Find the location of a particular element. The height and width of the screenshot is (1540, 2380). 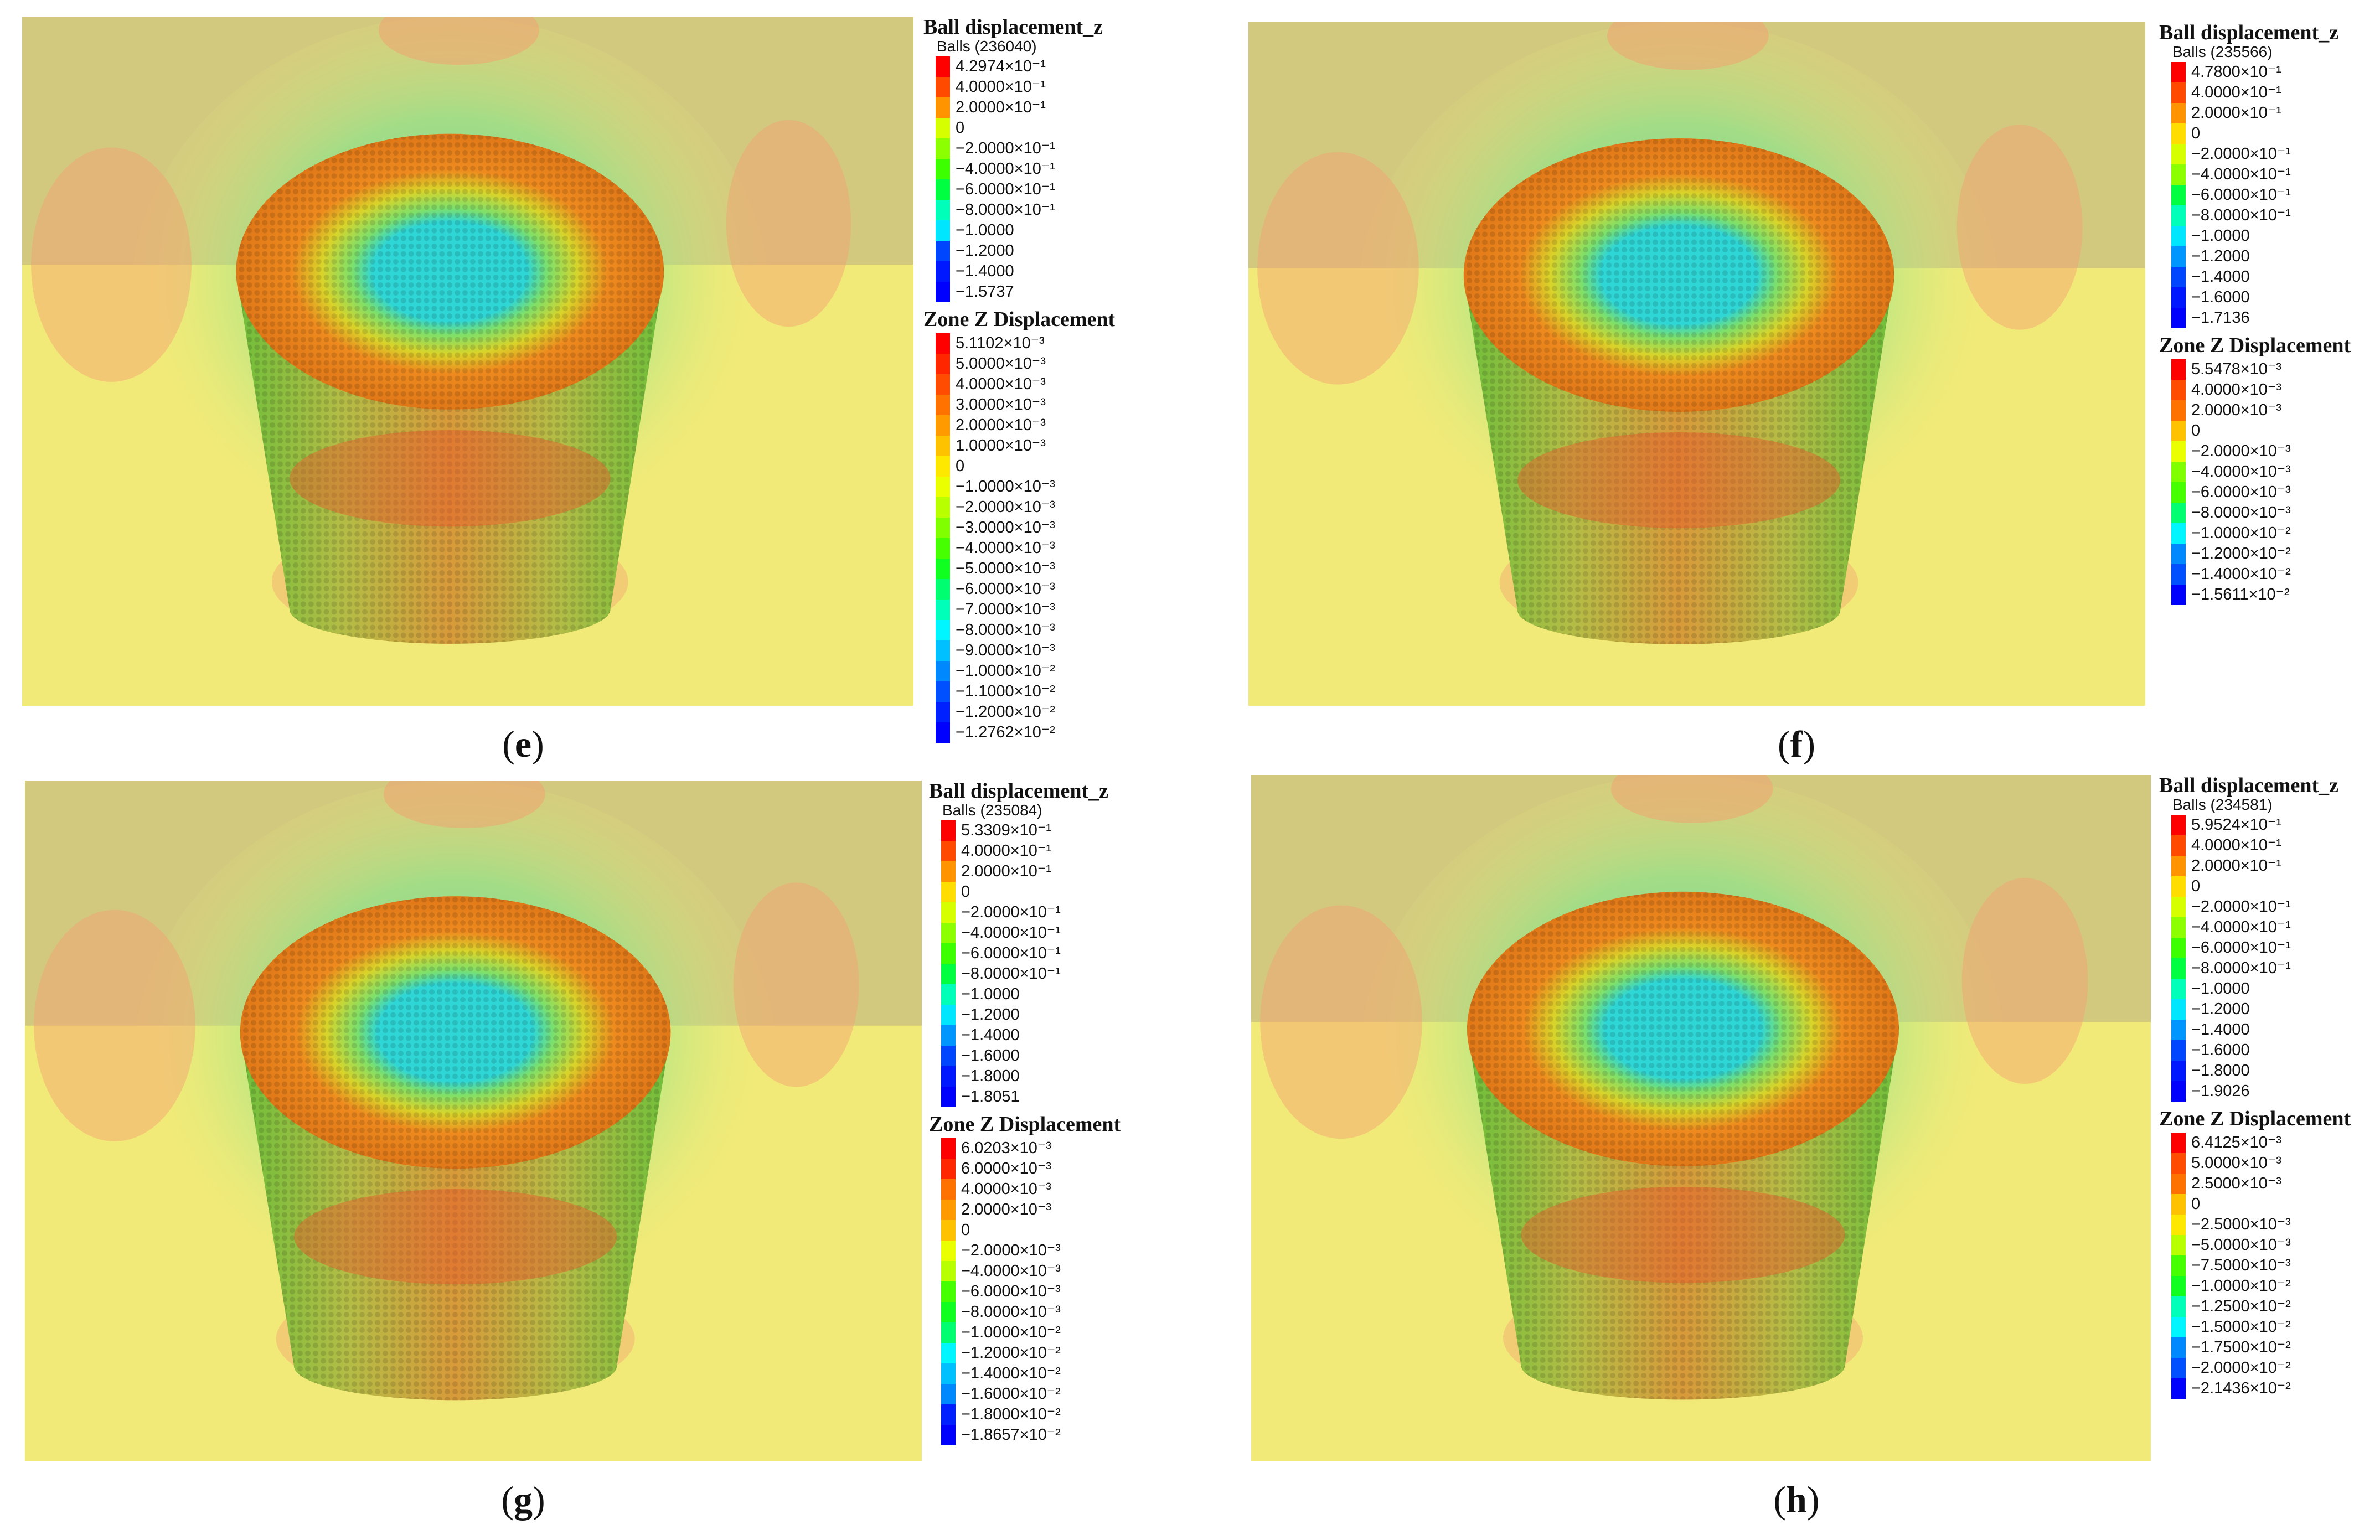

legend-value: −7.0000×10⁻³ is located at coordinates (1005, 610).